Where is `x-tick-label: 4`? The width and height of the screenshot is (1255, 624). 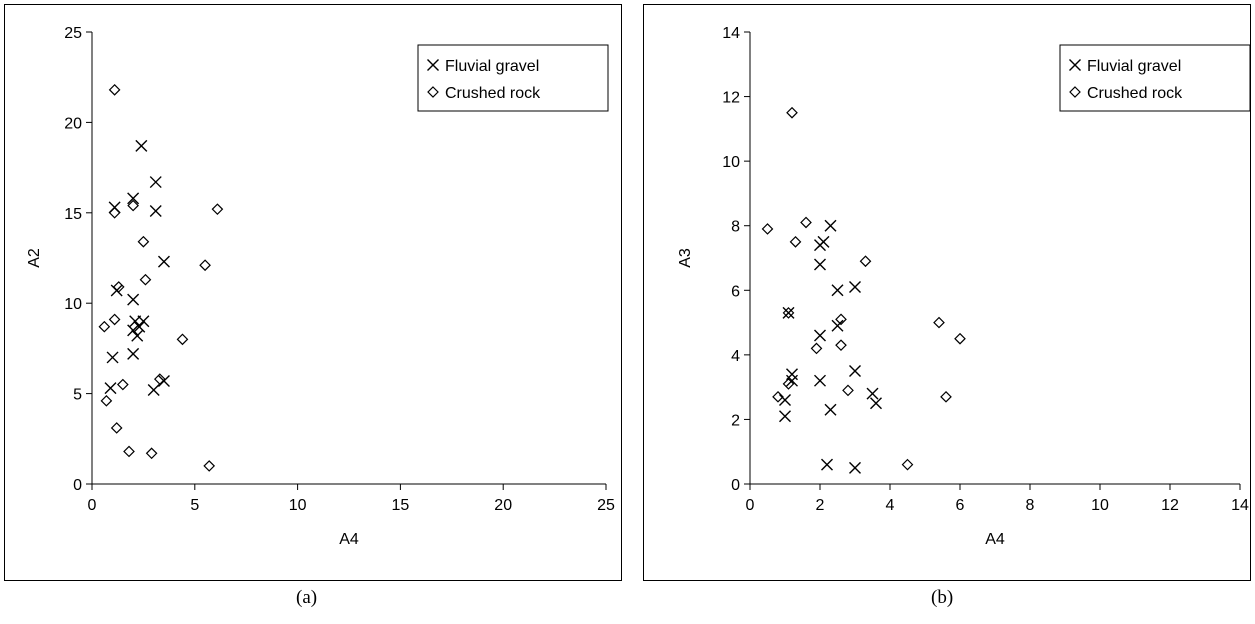 x-tick-label: 4 is located at coordinates (890, 505).